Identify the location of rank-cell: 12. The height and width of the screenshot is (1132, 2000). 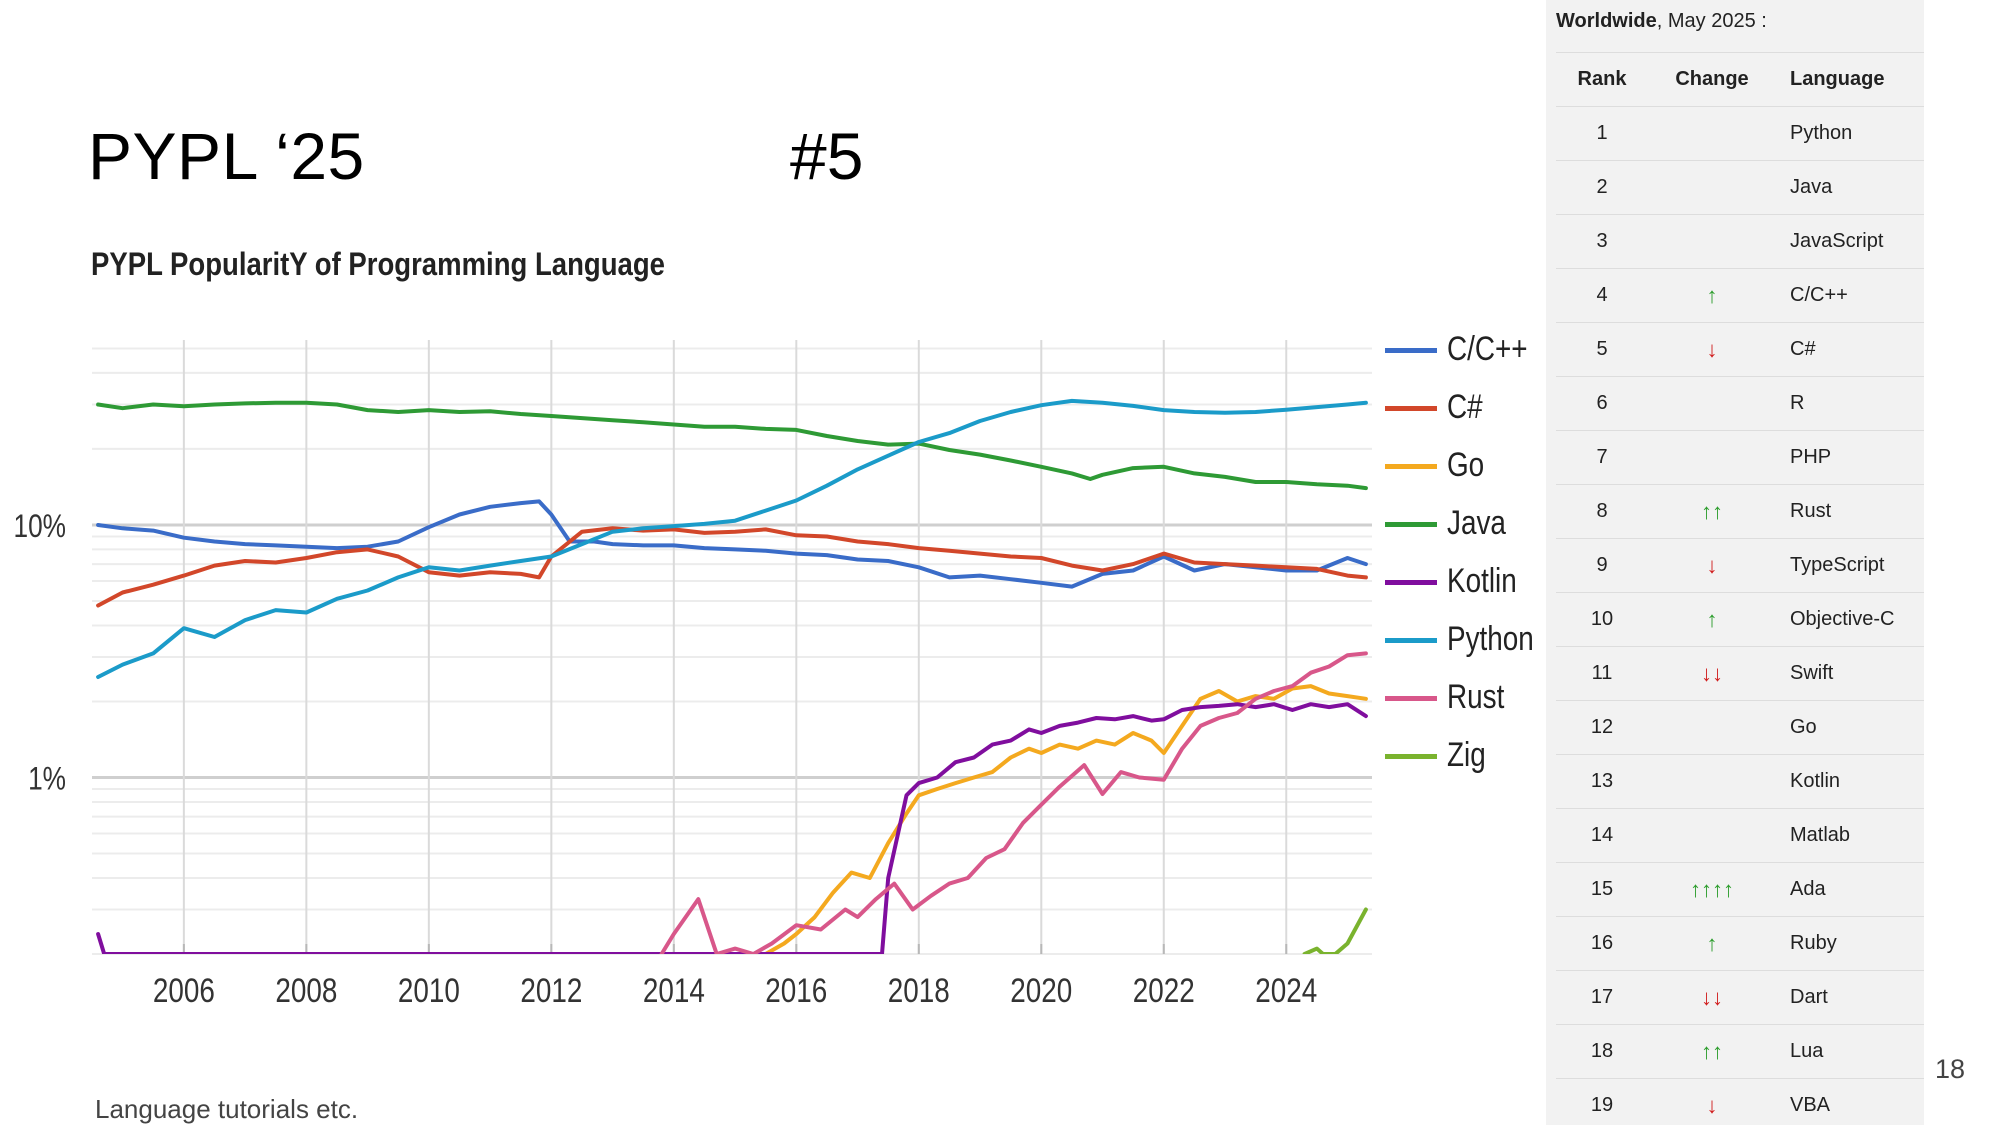
(1602, 728).